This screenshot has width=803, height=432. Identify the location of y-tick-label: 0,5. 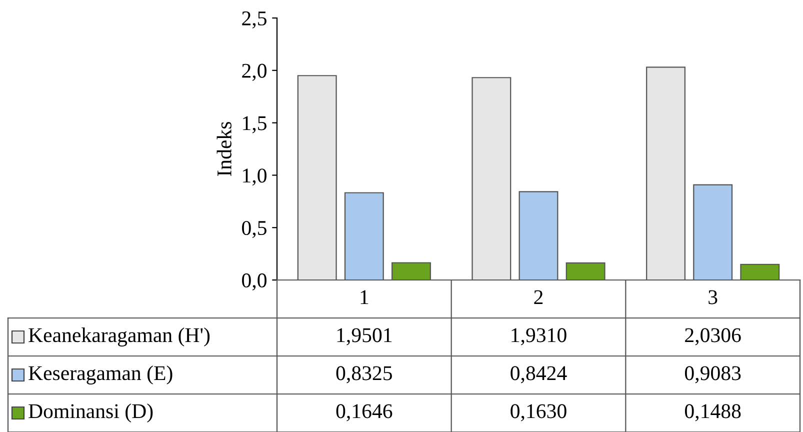
(254, 229).